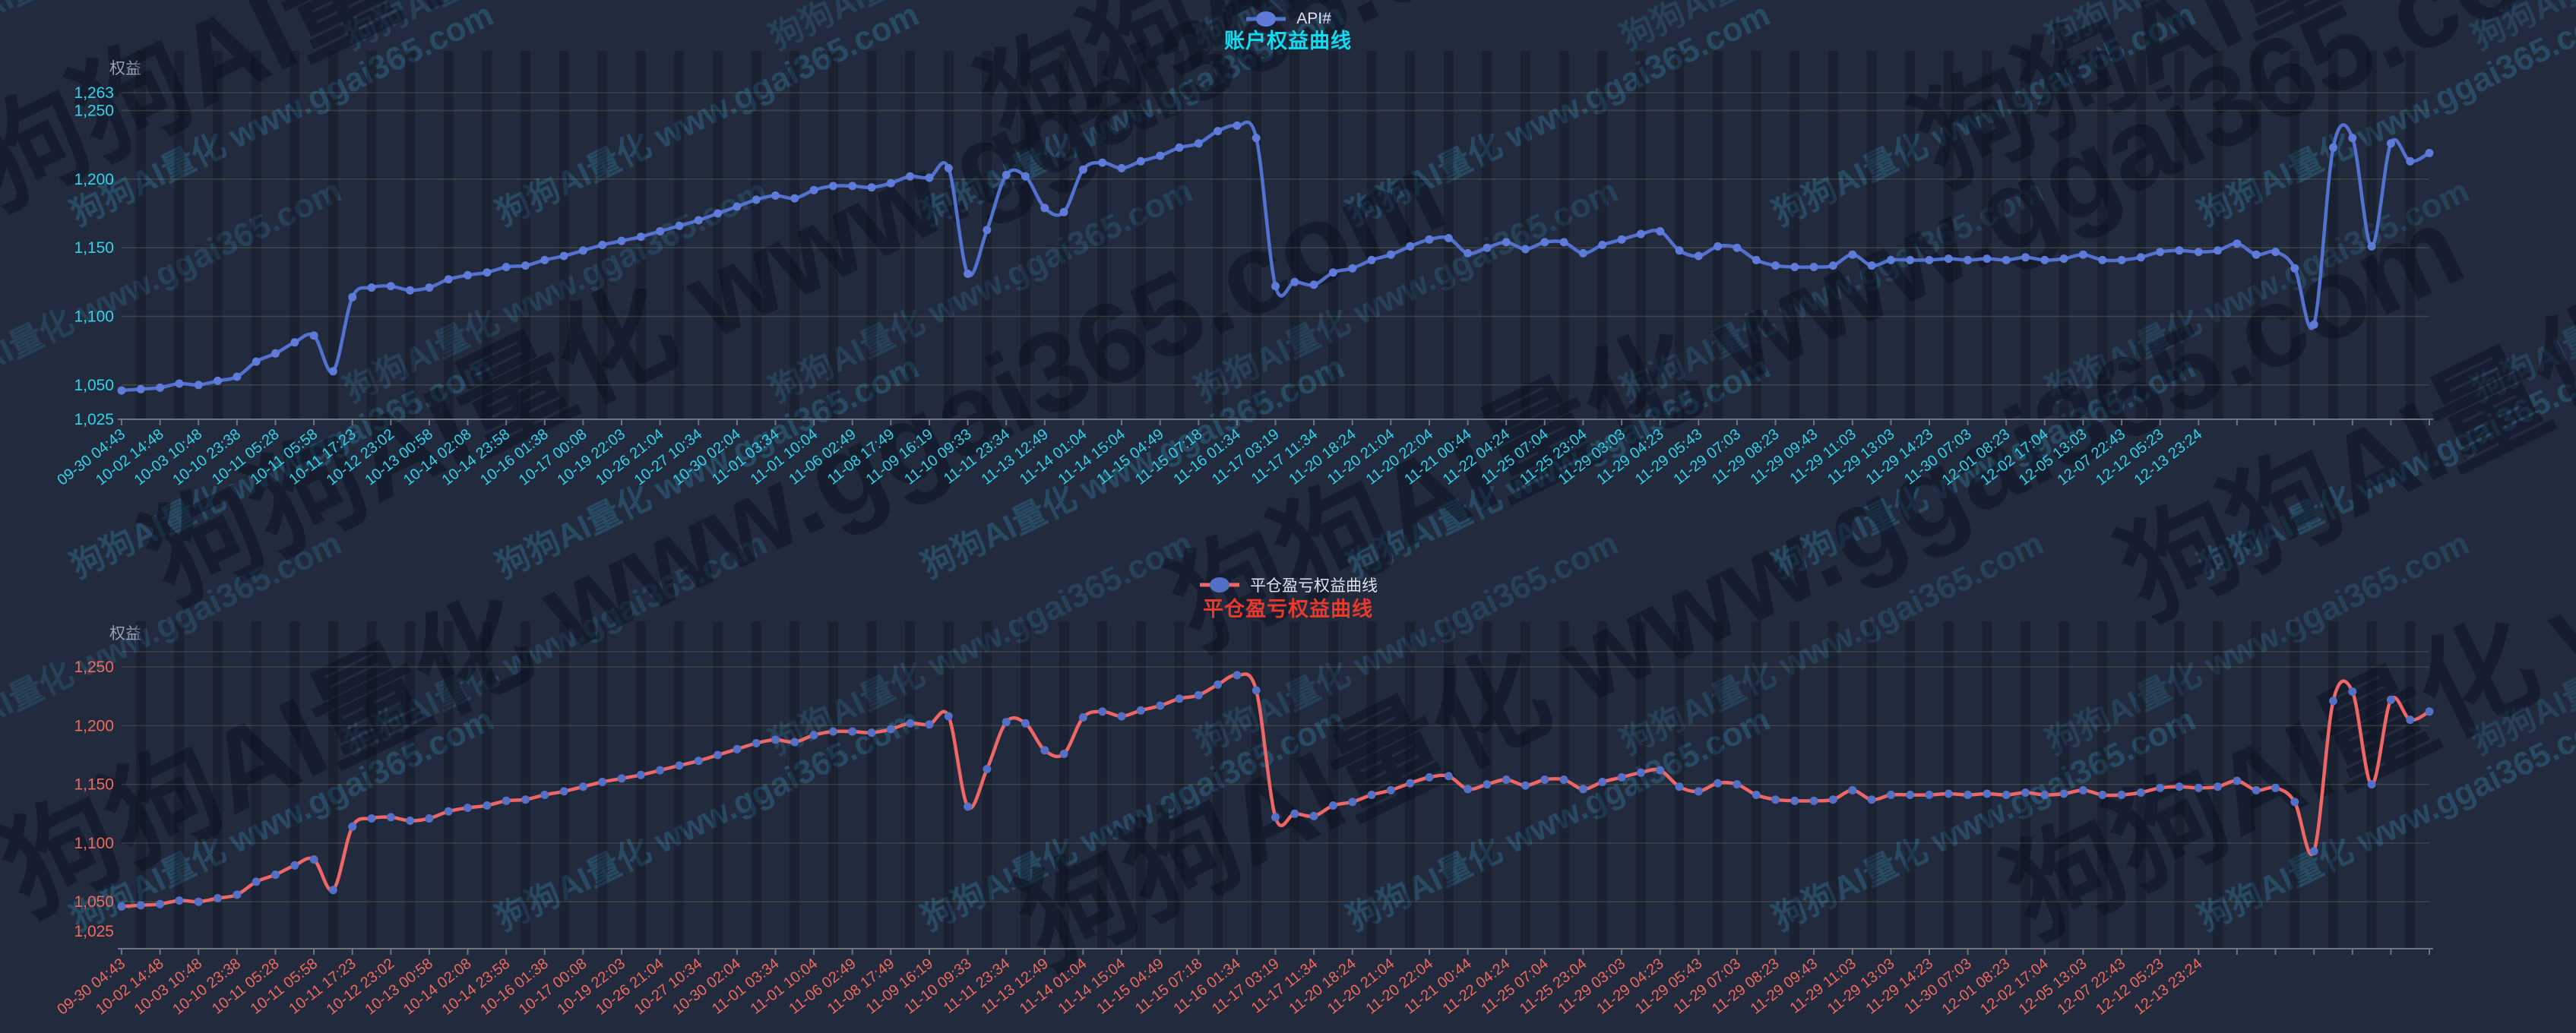 This screenshot has height=1033, width=2576. I want to click on legend-account-equity: API#, so click(1288, 19).